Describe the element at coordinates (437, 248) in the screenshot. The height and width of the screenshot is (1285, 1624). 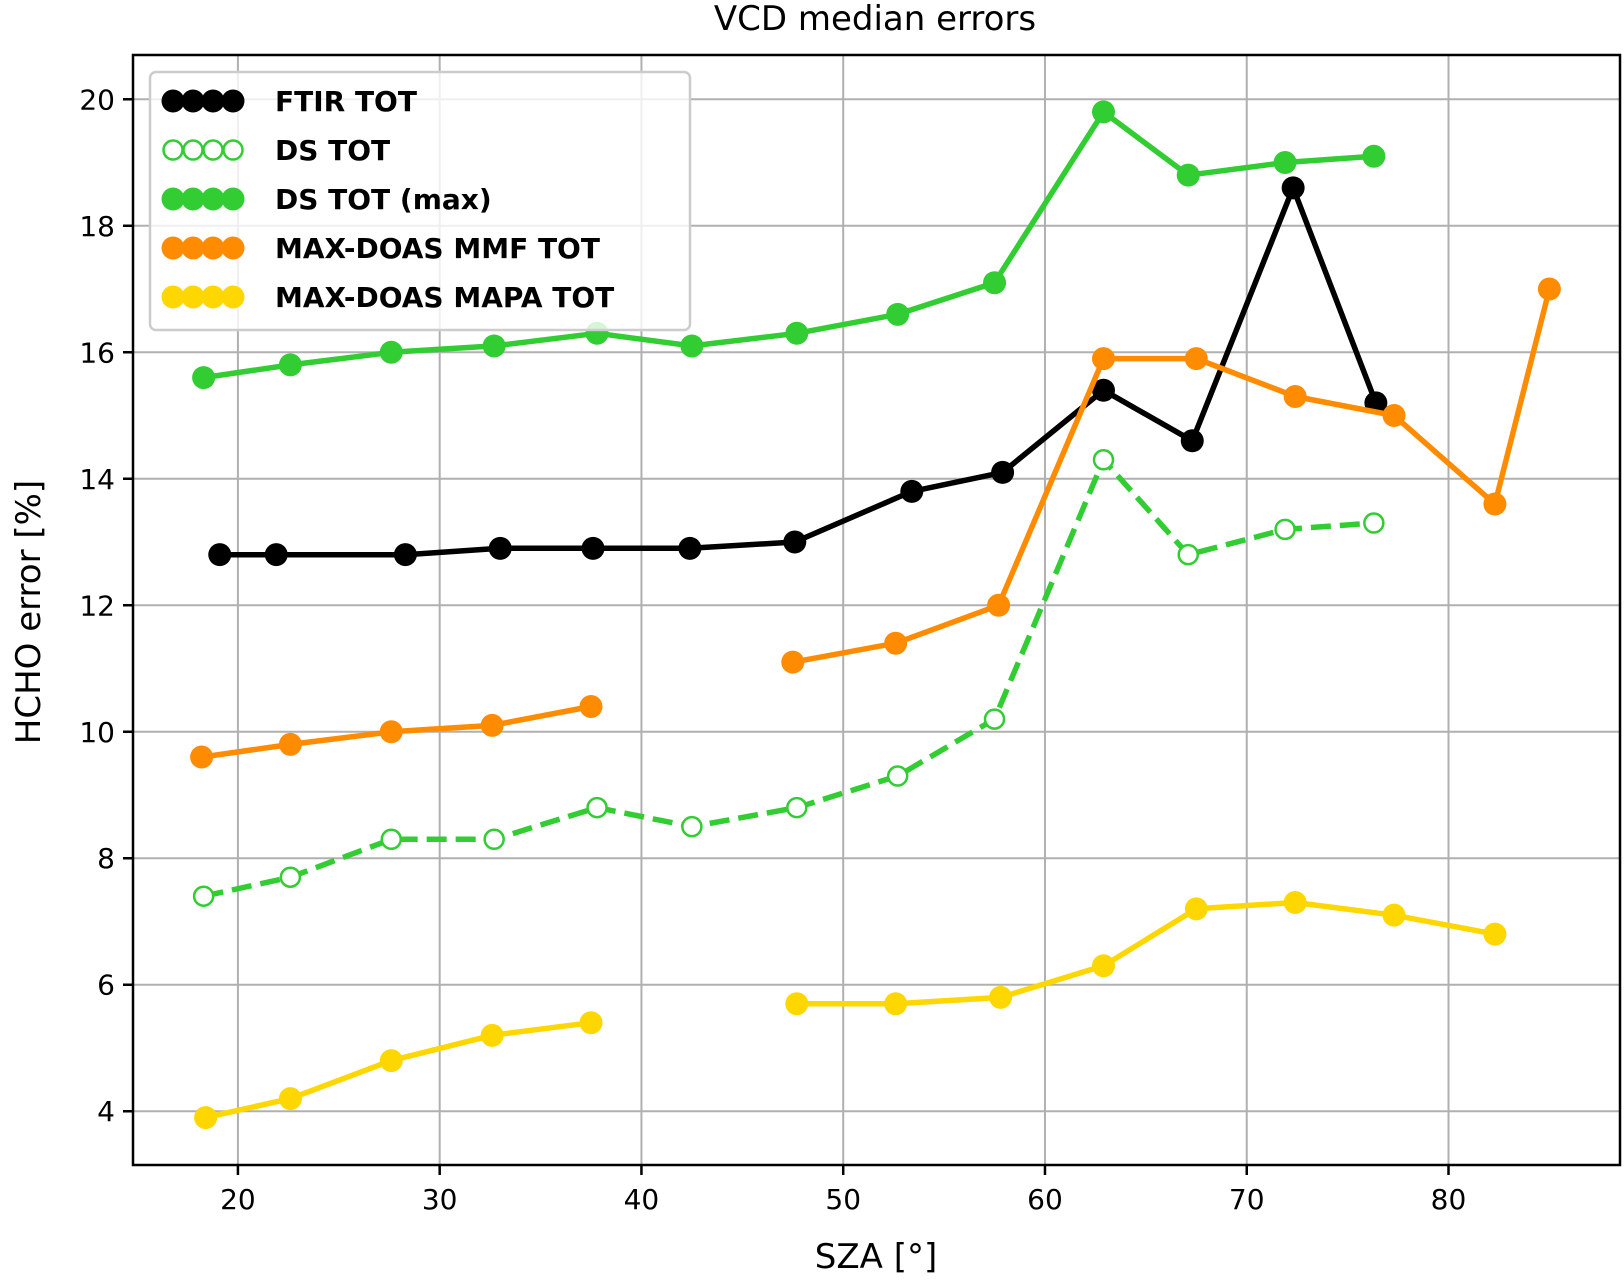
I see `legend-label: MAX-DOAS MMF TOT` at that location.